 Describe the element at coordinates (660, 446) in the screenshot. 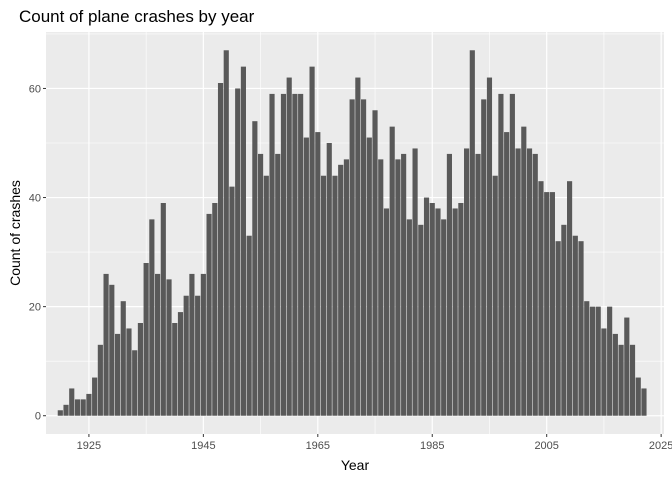

I see `x-tick-label: 2025` at that location.